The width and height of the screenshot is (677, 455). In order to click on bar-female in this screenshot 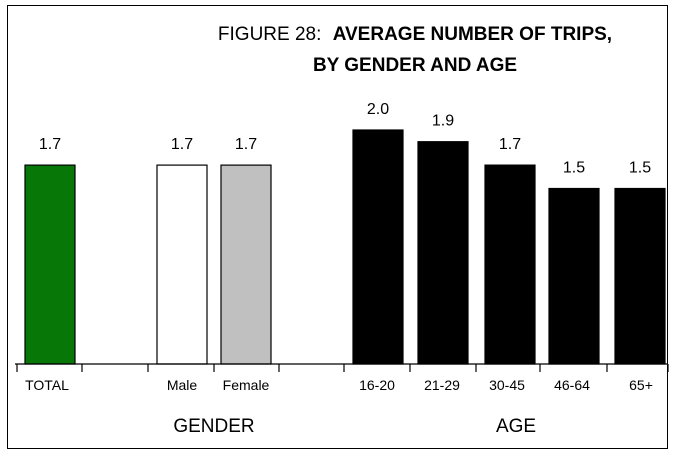, I will do `click(246, 264)`.